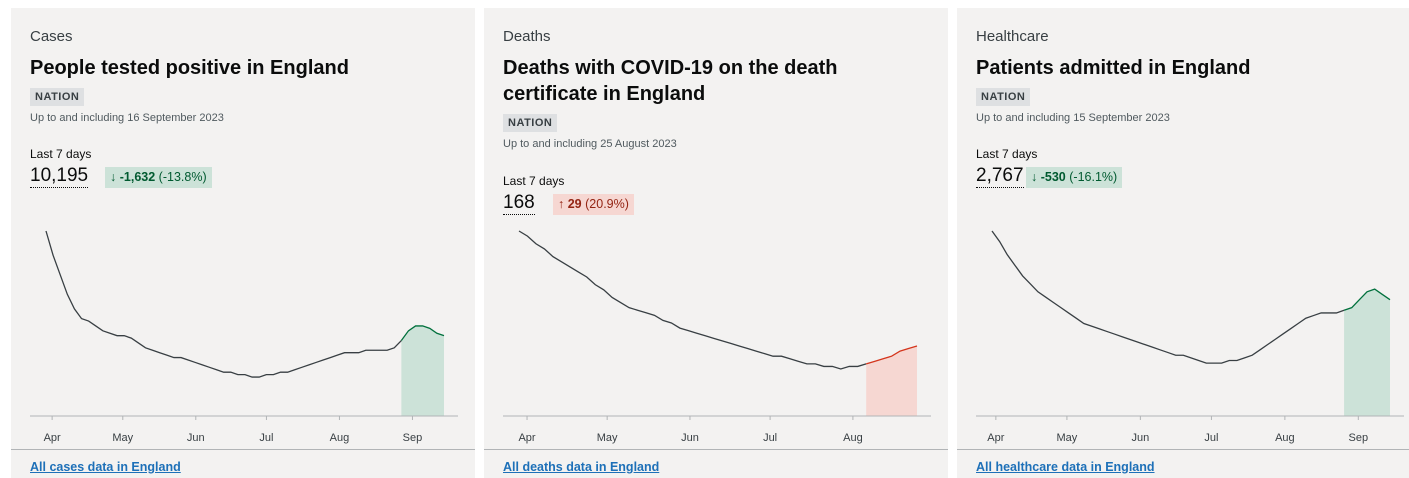  I want to click on cases-chart: Apr May Jun Jul Aug Sep, so click(244, 337).